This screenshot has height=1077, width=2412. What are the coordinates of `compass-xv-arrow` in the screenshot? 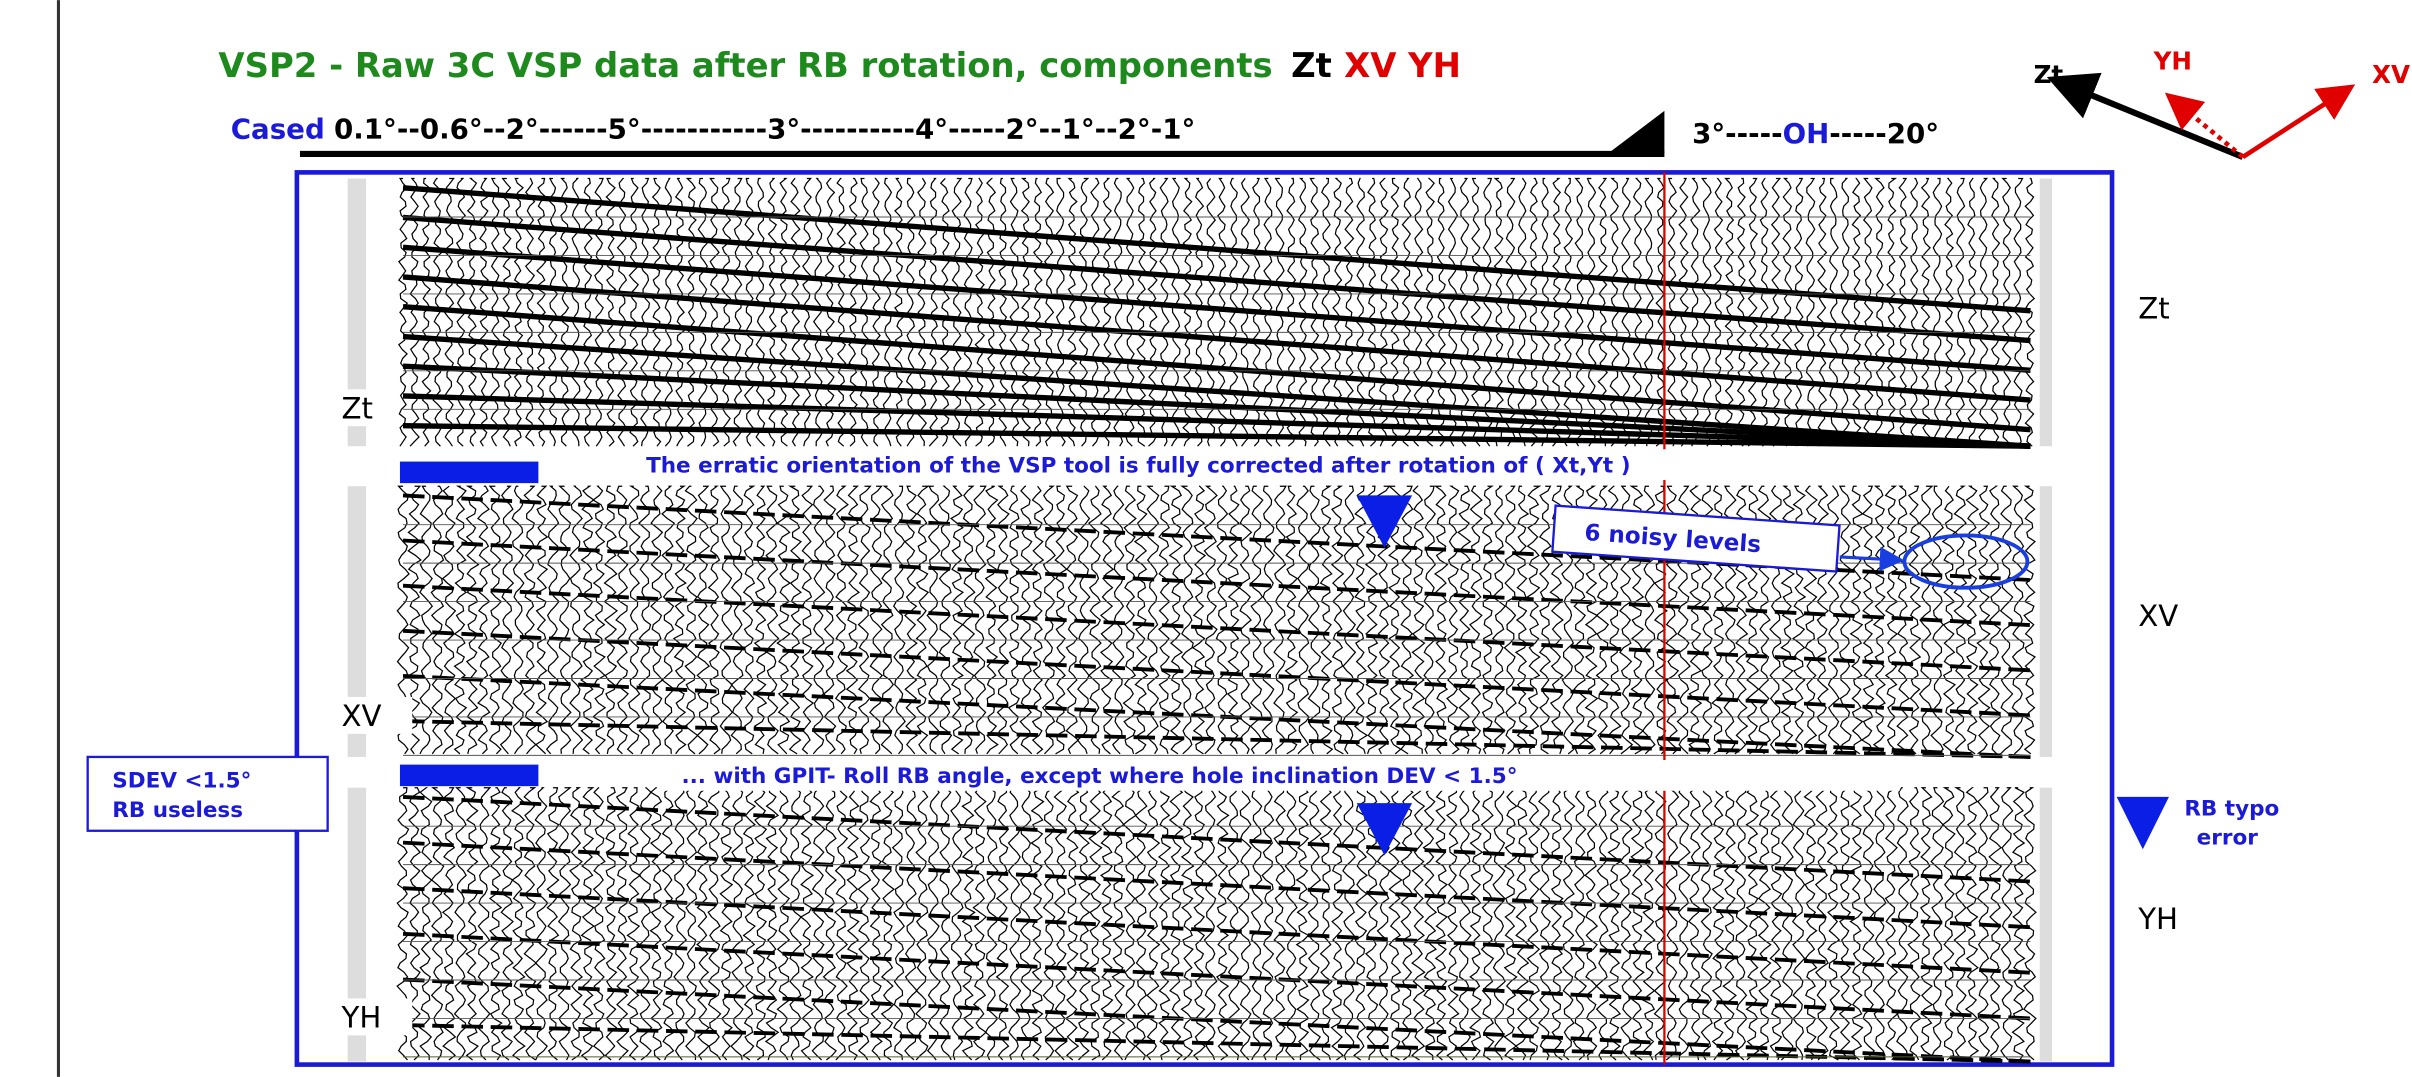 It's located at (2298, 121).